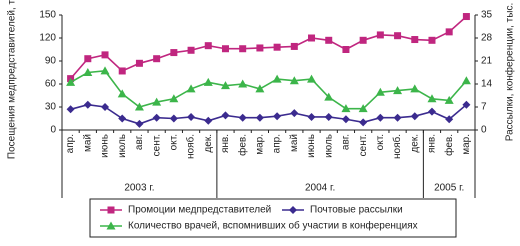  What do you see at coordinates (484, 107) in the screenshot?
I see `y2-tick-label: 7` at bounding box center [484, 107].